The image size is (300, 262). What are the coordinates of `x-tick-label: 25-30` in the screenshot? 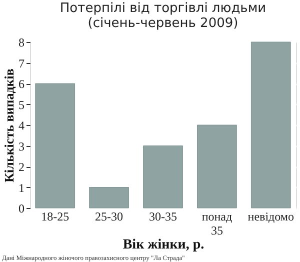 It's located at (109, 217).